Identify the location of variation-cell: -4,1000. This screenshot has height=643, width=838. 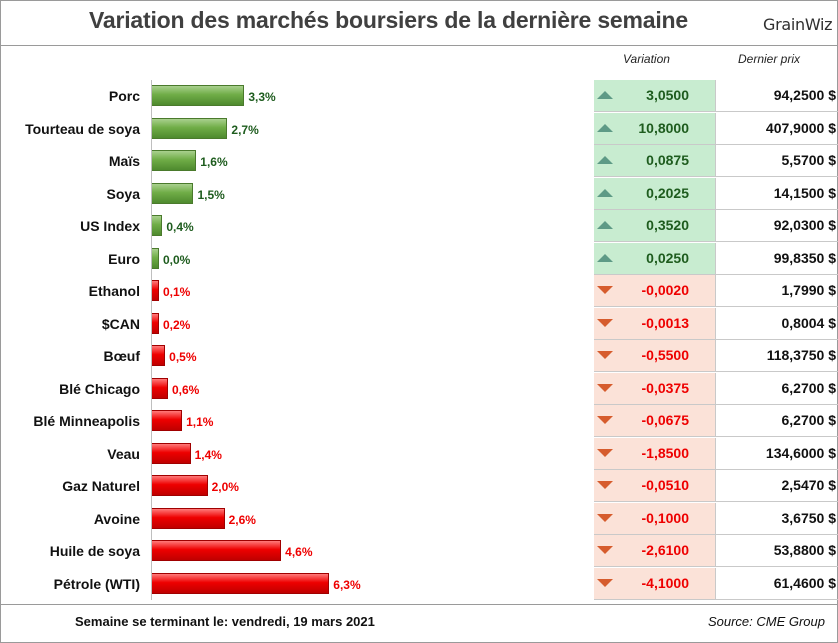
(654, 583).